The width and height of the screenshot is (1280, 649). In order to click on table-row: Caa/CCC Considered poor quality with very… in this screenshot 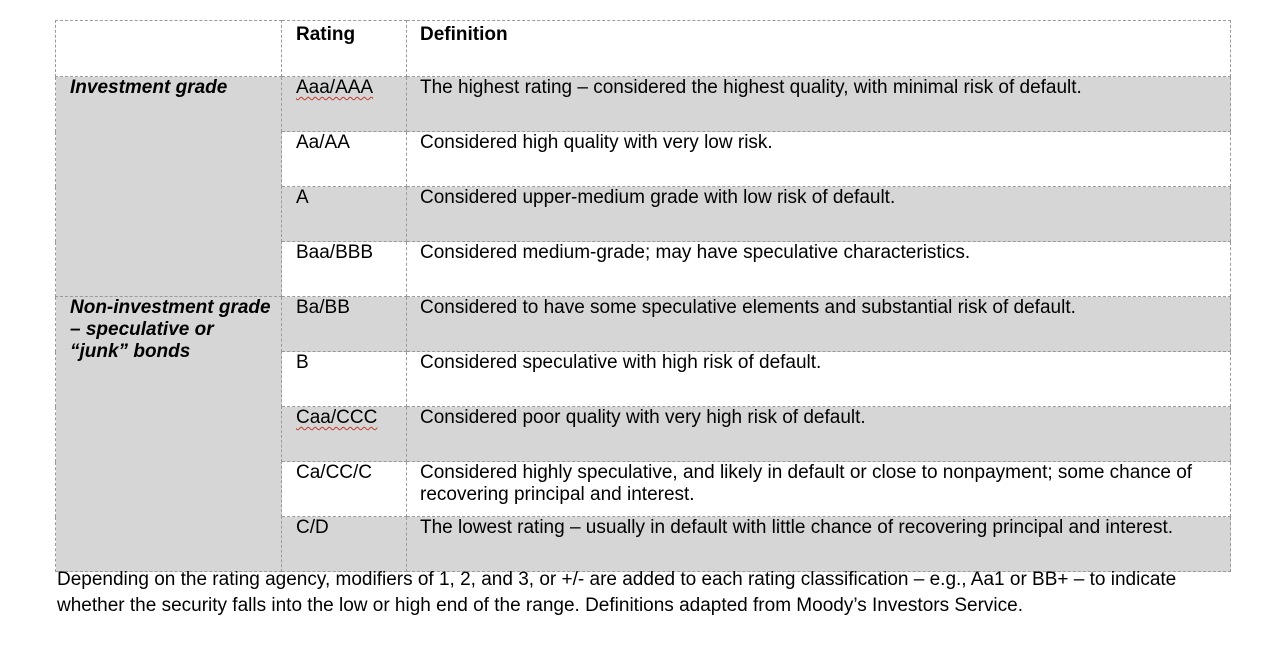, I will do `click(643, 434)`.